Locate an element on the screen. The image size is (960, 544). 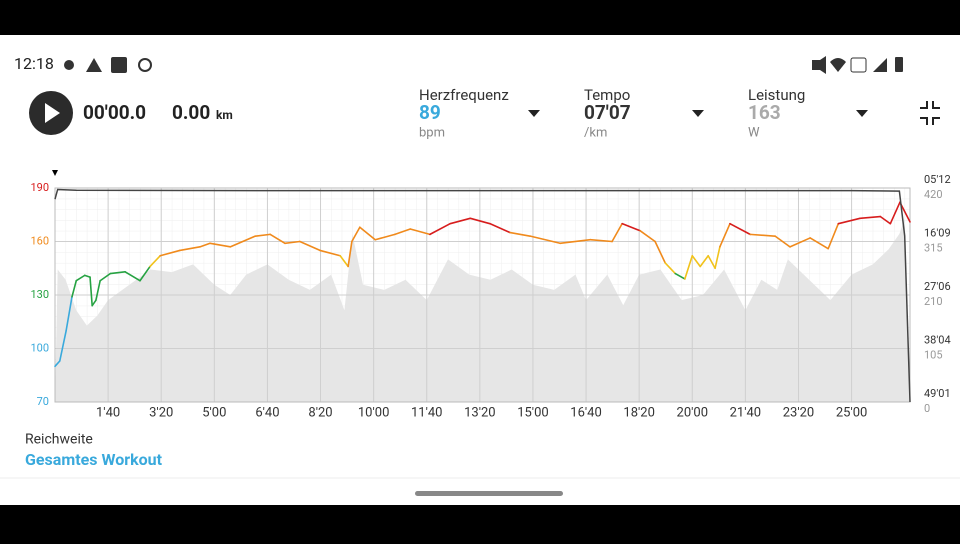
x-tick-label: 1'40 is located at coordinates (108, 412).